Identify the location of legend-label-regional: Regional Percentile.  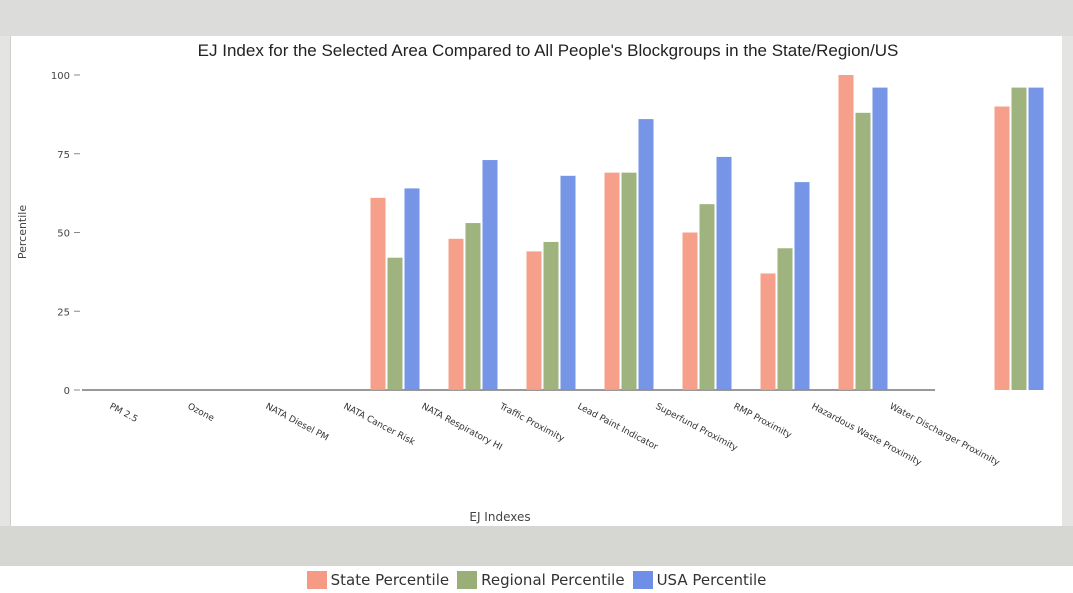
(553, 579).